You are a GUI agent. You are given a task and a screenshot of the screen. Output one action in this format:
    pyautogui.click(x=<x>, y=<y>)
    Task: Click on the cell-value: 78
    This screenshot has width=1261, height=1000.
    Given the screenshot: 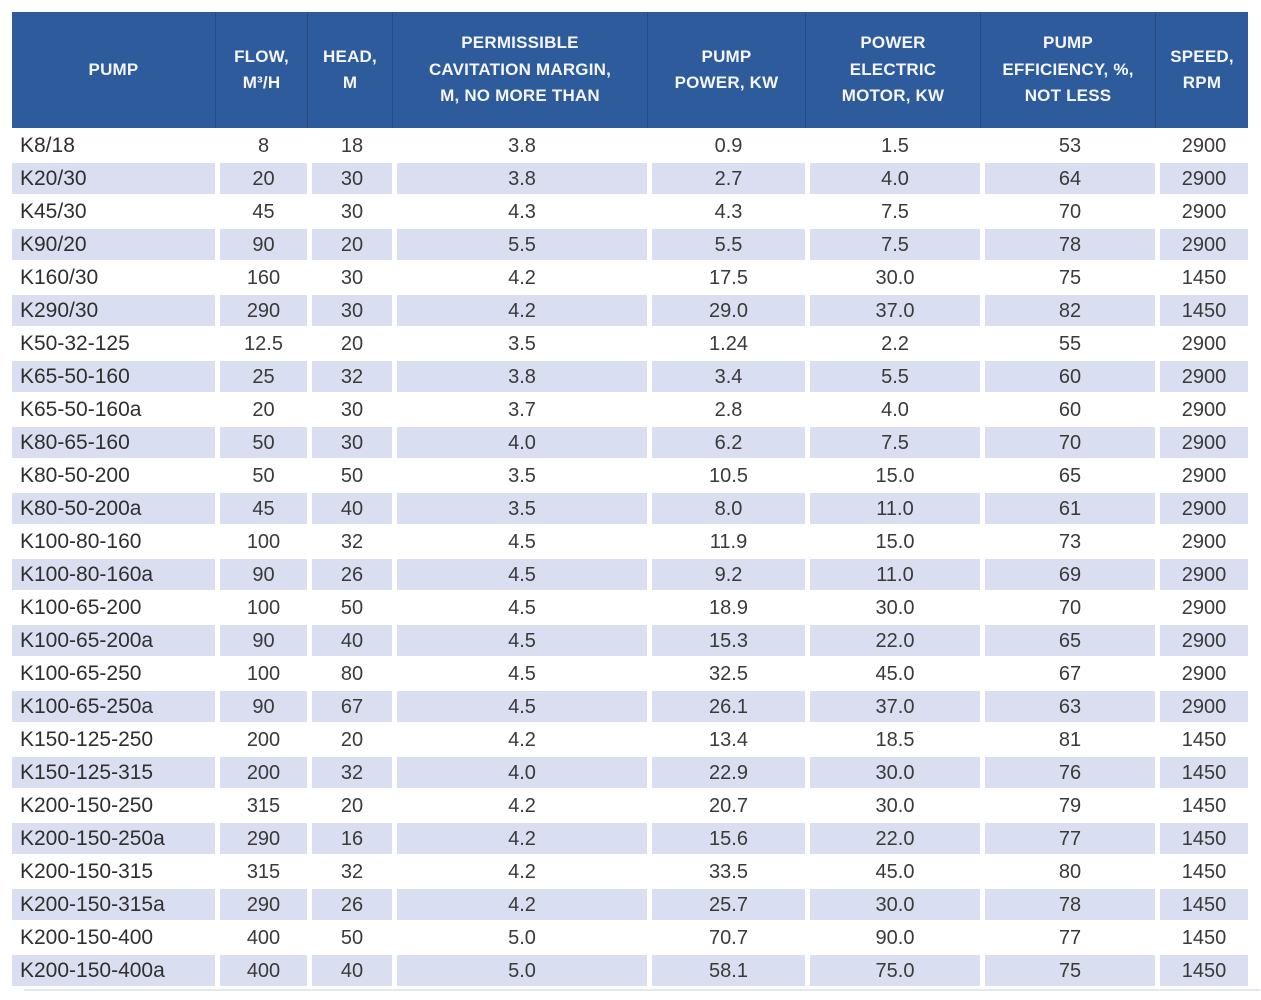 What is the action you would take?
    pyautogui.click(x=1067, y=903)
    